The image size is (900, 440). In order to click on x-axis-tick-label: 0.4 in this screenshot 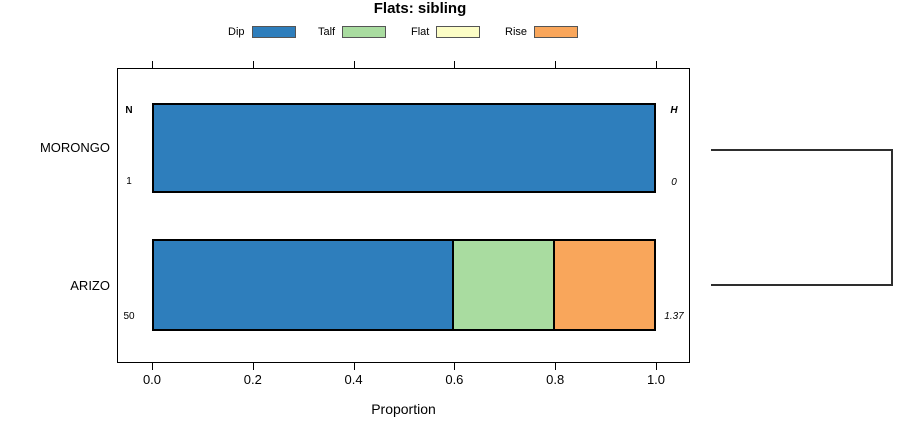, I will do `click(353, 379)`.